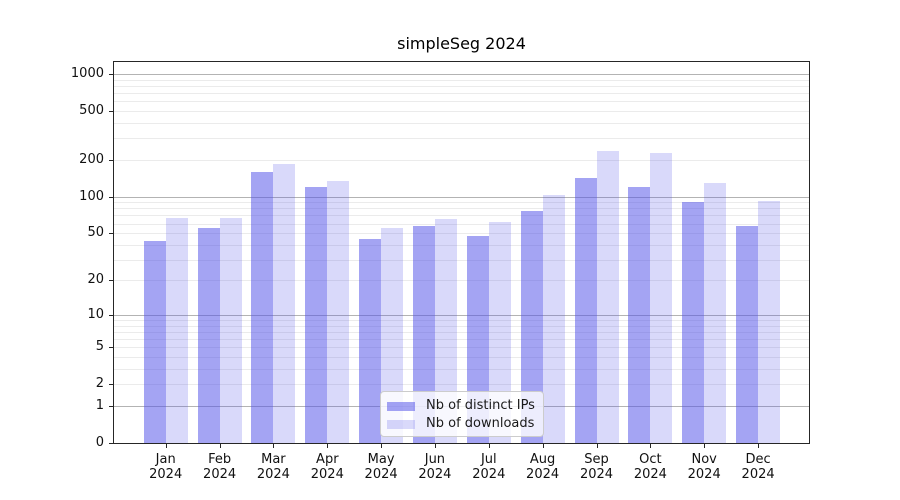 The height and width of the screenshot is (500, 900). I want to click on bar-distinct-ips-may, so click(370, 340).